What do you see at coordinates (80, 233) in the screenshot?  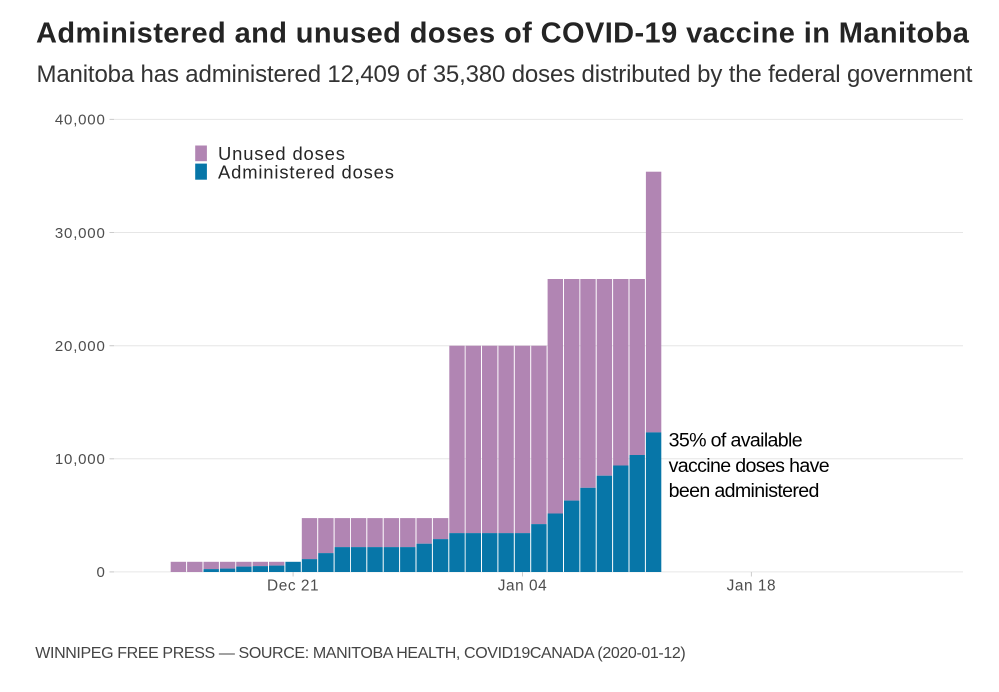 I see `svg-text: 30,000` at bounding box center [80, 233].